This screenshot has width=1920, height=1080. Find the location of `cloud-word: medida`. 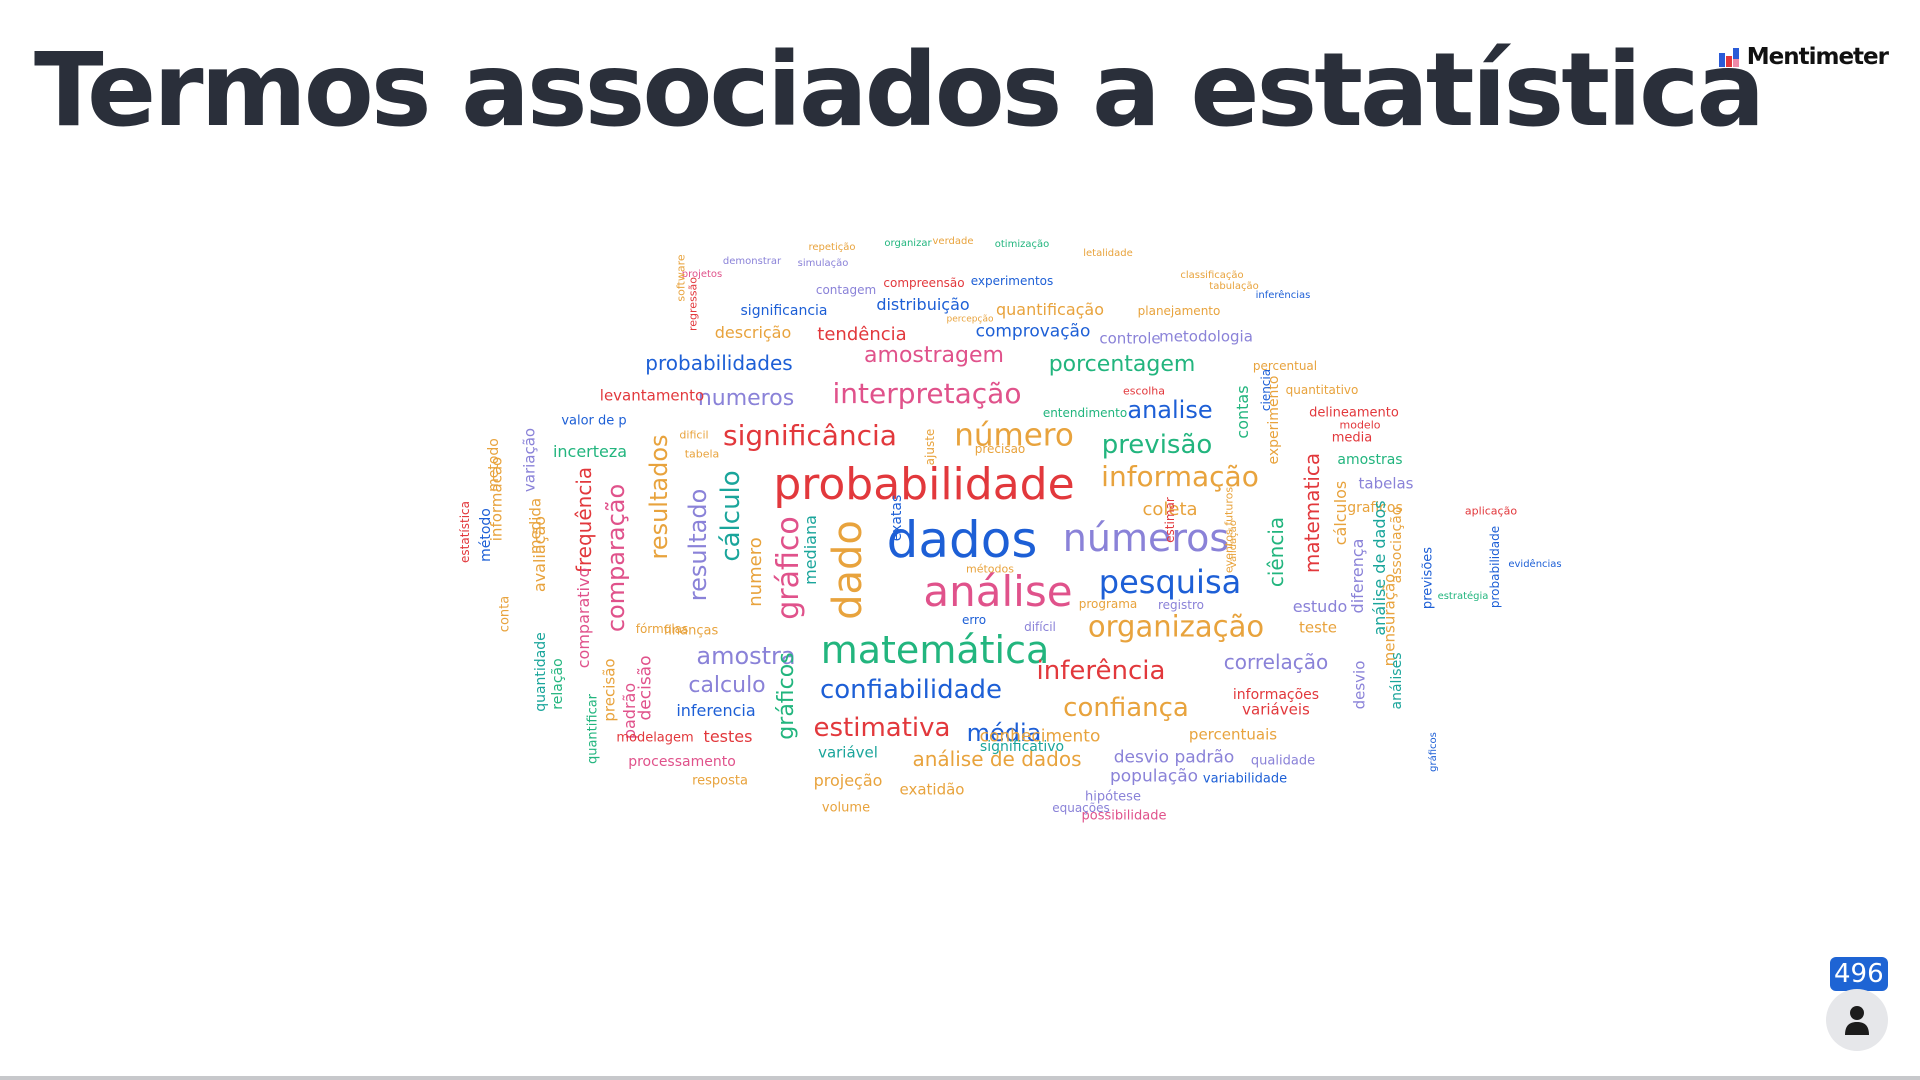

cloud-word: medida is located at coordinates (535, 526).